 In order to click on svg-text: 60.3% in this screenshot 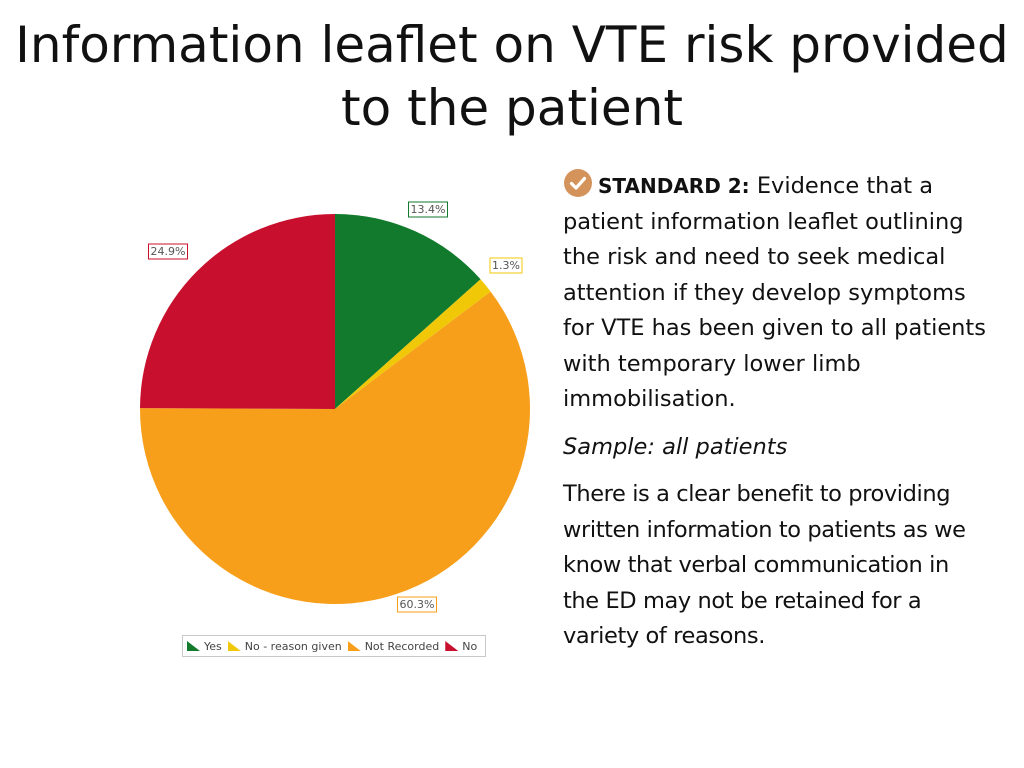, I will do `click(417, 604)`.